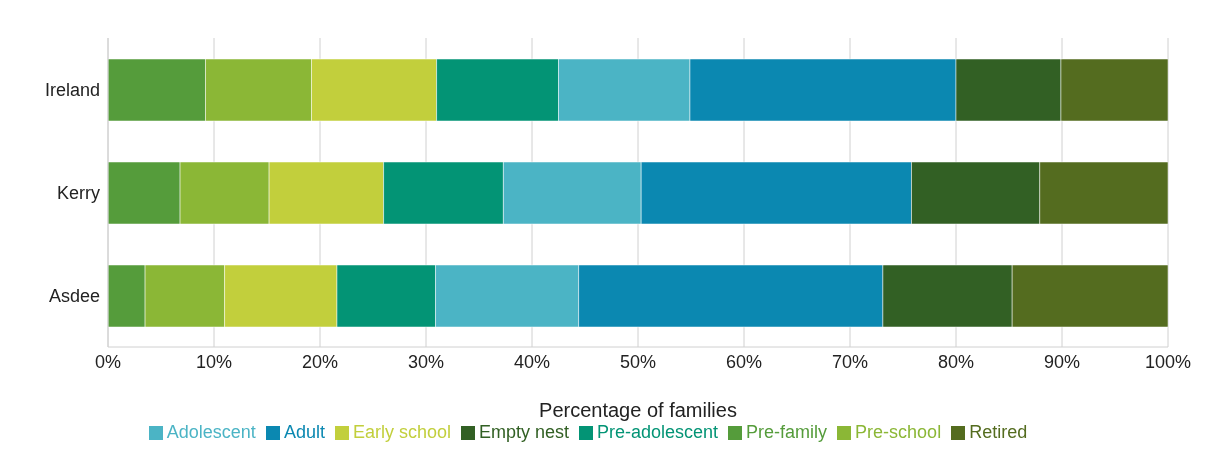 The width and height of the screenshot is (1208, 461). Describe the element at coordinates (108, 361) in the screenshot. I see `x-tick-label: 0%` at that location.